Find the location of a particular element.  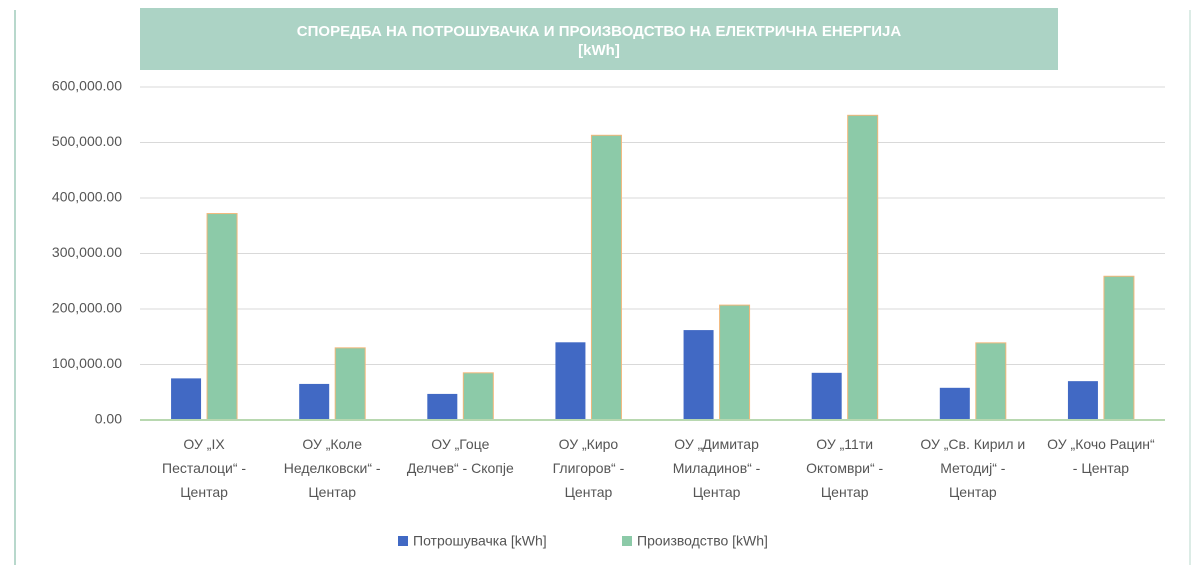

y-tick-label: 0.00 is located at coordinates (108, 419).